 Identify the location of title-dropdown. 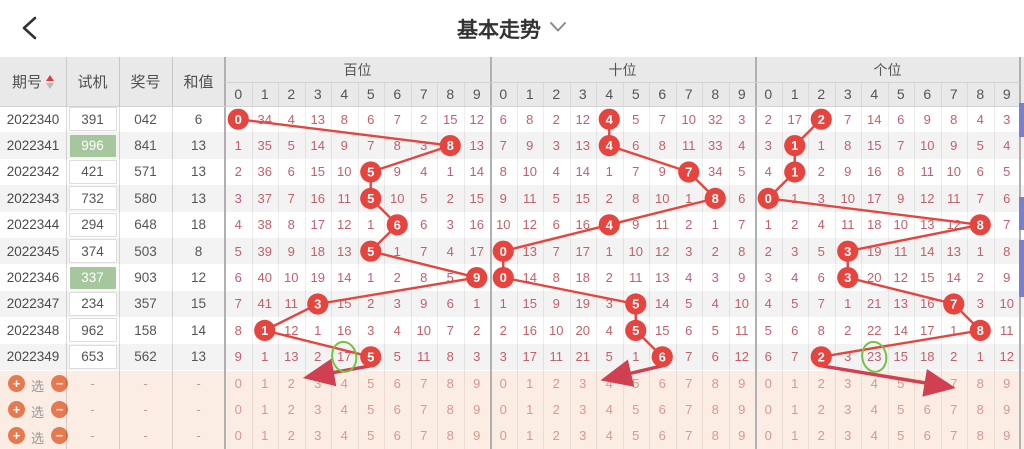
(558, 29).